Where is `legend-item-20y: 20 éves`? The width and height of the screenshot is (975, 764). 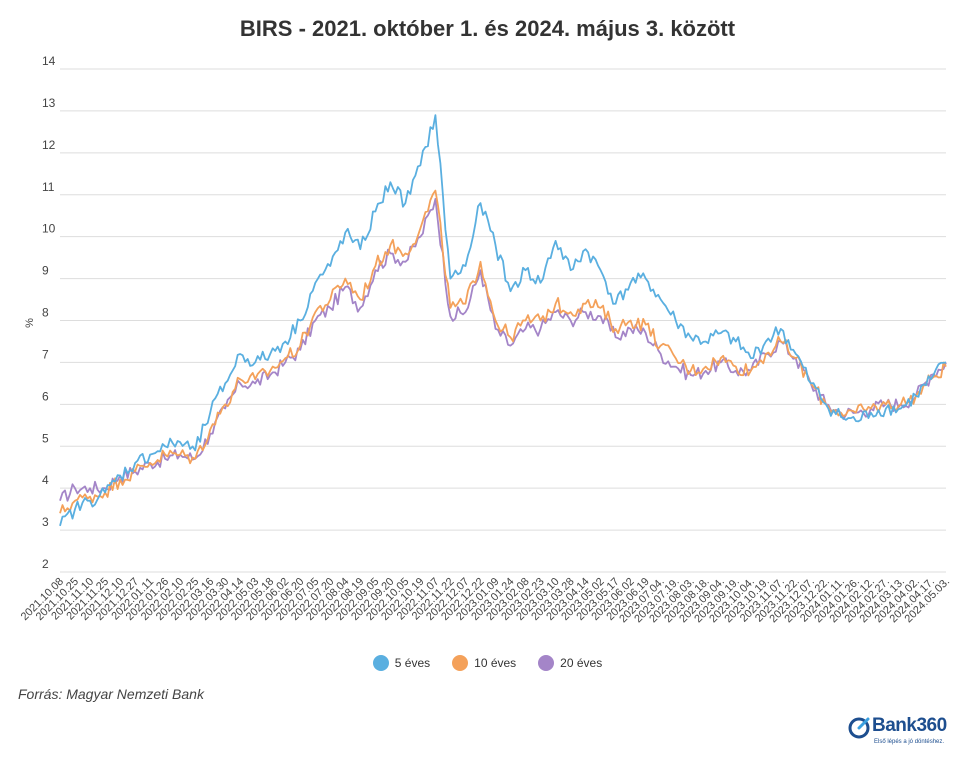
legend-item-20y: 20 éves is located at coordinates (570, 663).